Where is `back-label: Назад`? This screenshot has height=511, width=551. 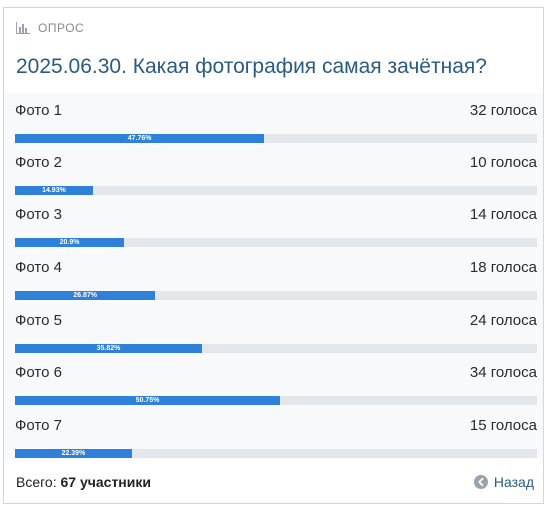
back-label: Назад is located at coordinates (513, 482).